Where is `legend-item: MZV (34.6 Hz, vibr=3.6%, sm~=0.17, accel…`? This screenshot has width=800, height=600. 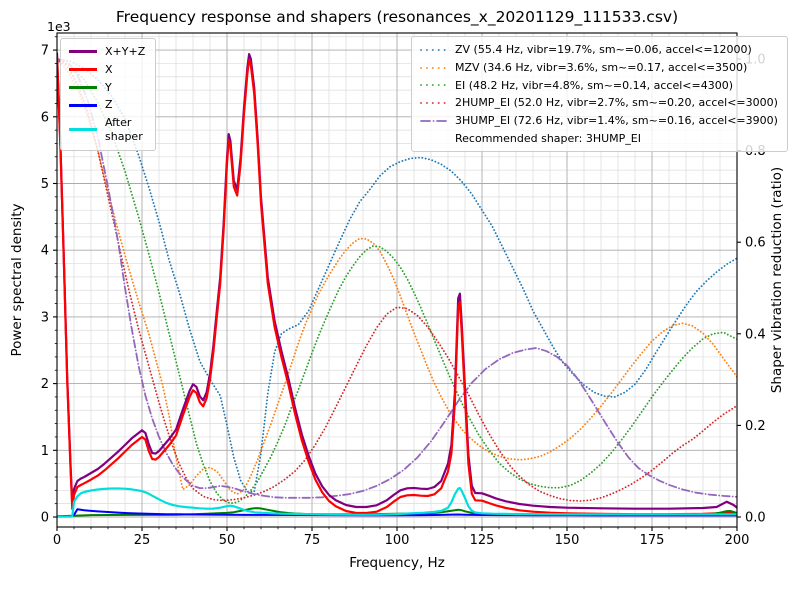
legend-item: MZV (34.6 Hz, vibr=3.6%, sm~=0.17, accel… is located at coordinates (599, 68).